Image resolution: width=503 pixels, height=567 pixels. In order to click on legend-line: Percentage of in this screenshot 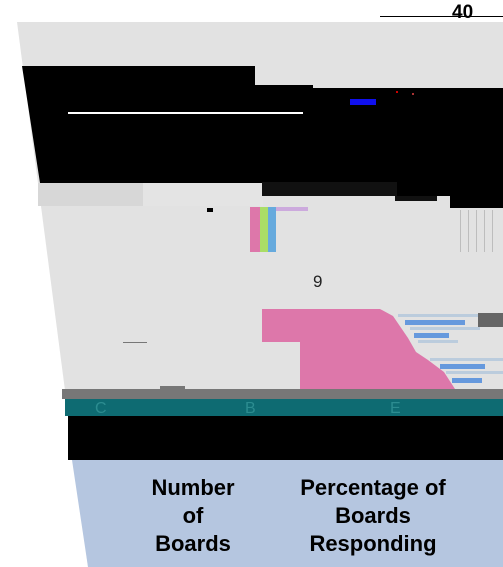, I will do `click(373, 487)`.